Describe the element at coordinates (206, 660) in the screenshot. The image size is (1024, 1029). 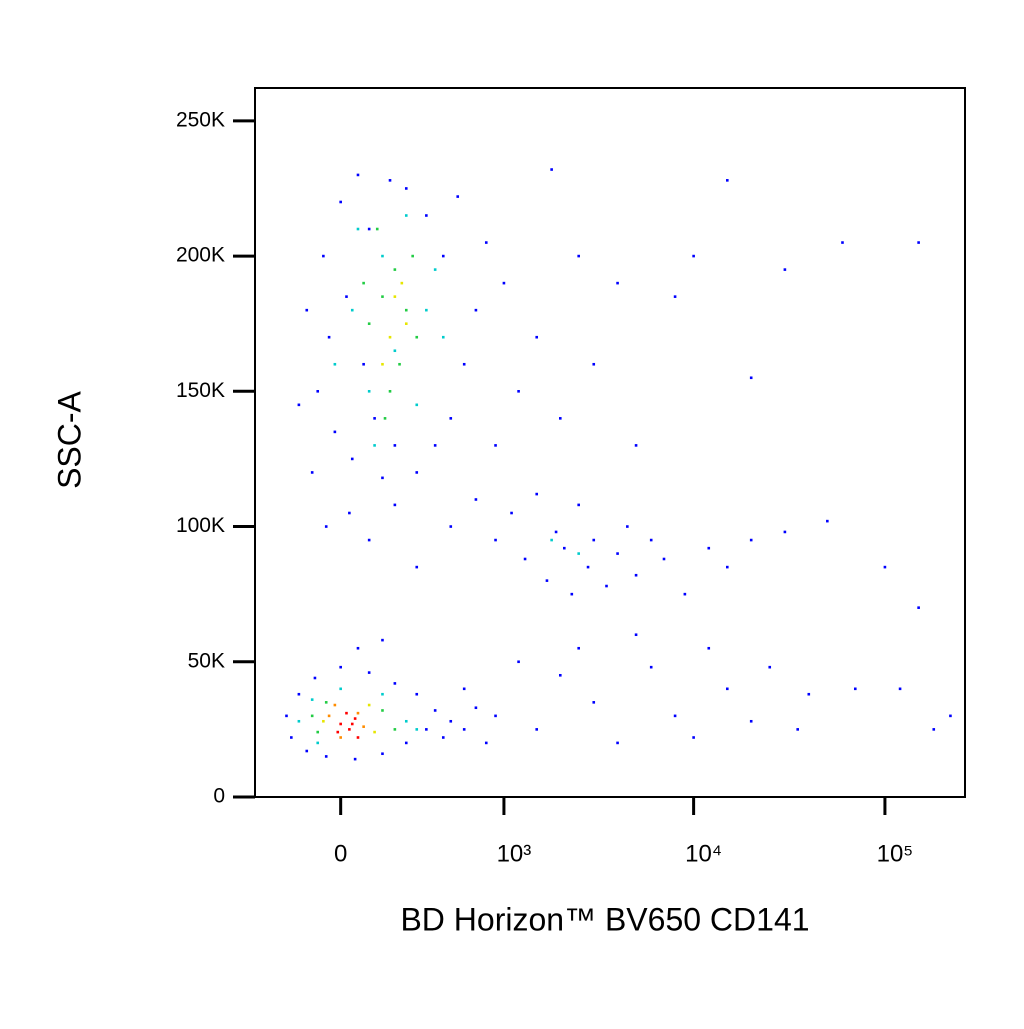
I see `y-tick-label: 50K` at that location.